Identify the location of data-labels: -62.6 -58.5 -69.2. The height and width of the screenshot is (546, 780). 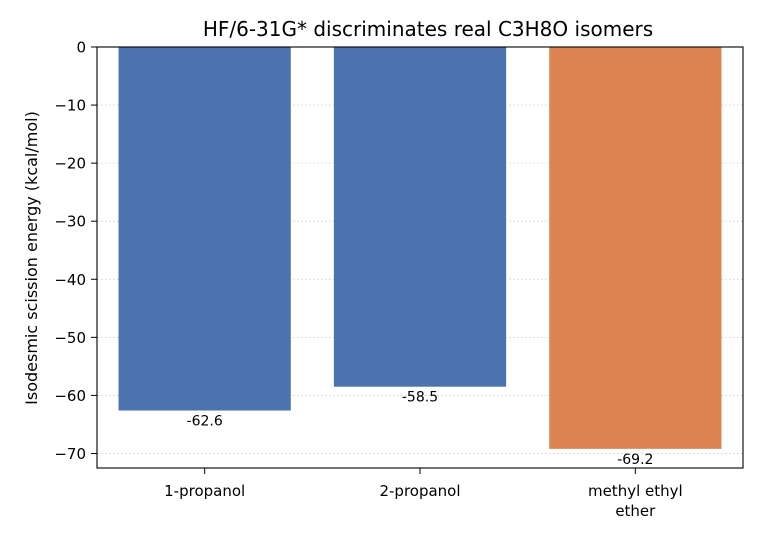
(420, 429).